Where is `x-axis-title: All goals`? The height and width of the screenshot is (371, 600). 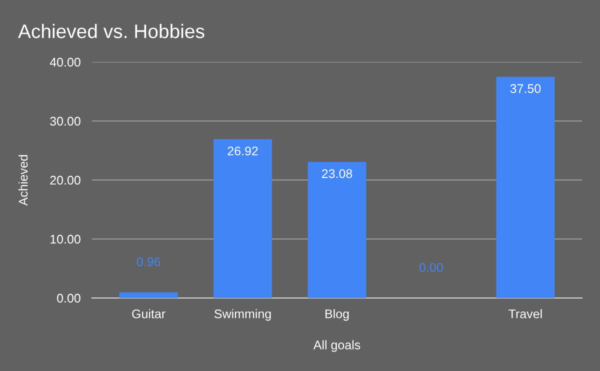
x-axis-title: All goals is located at coordinates (336, 346).